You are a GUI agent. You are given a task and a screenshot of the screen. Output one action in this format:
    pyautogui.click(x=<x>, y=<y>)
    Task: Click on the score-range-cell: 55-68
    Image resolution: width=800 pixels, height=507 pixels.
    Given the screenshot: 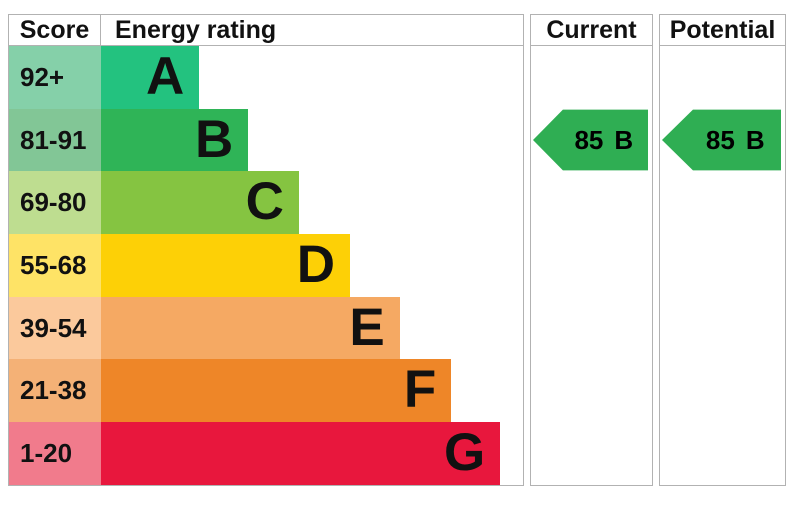 What is the action you would take?
    pyautogui.click(x=55, y=265)
    